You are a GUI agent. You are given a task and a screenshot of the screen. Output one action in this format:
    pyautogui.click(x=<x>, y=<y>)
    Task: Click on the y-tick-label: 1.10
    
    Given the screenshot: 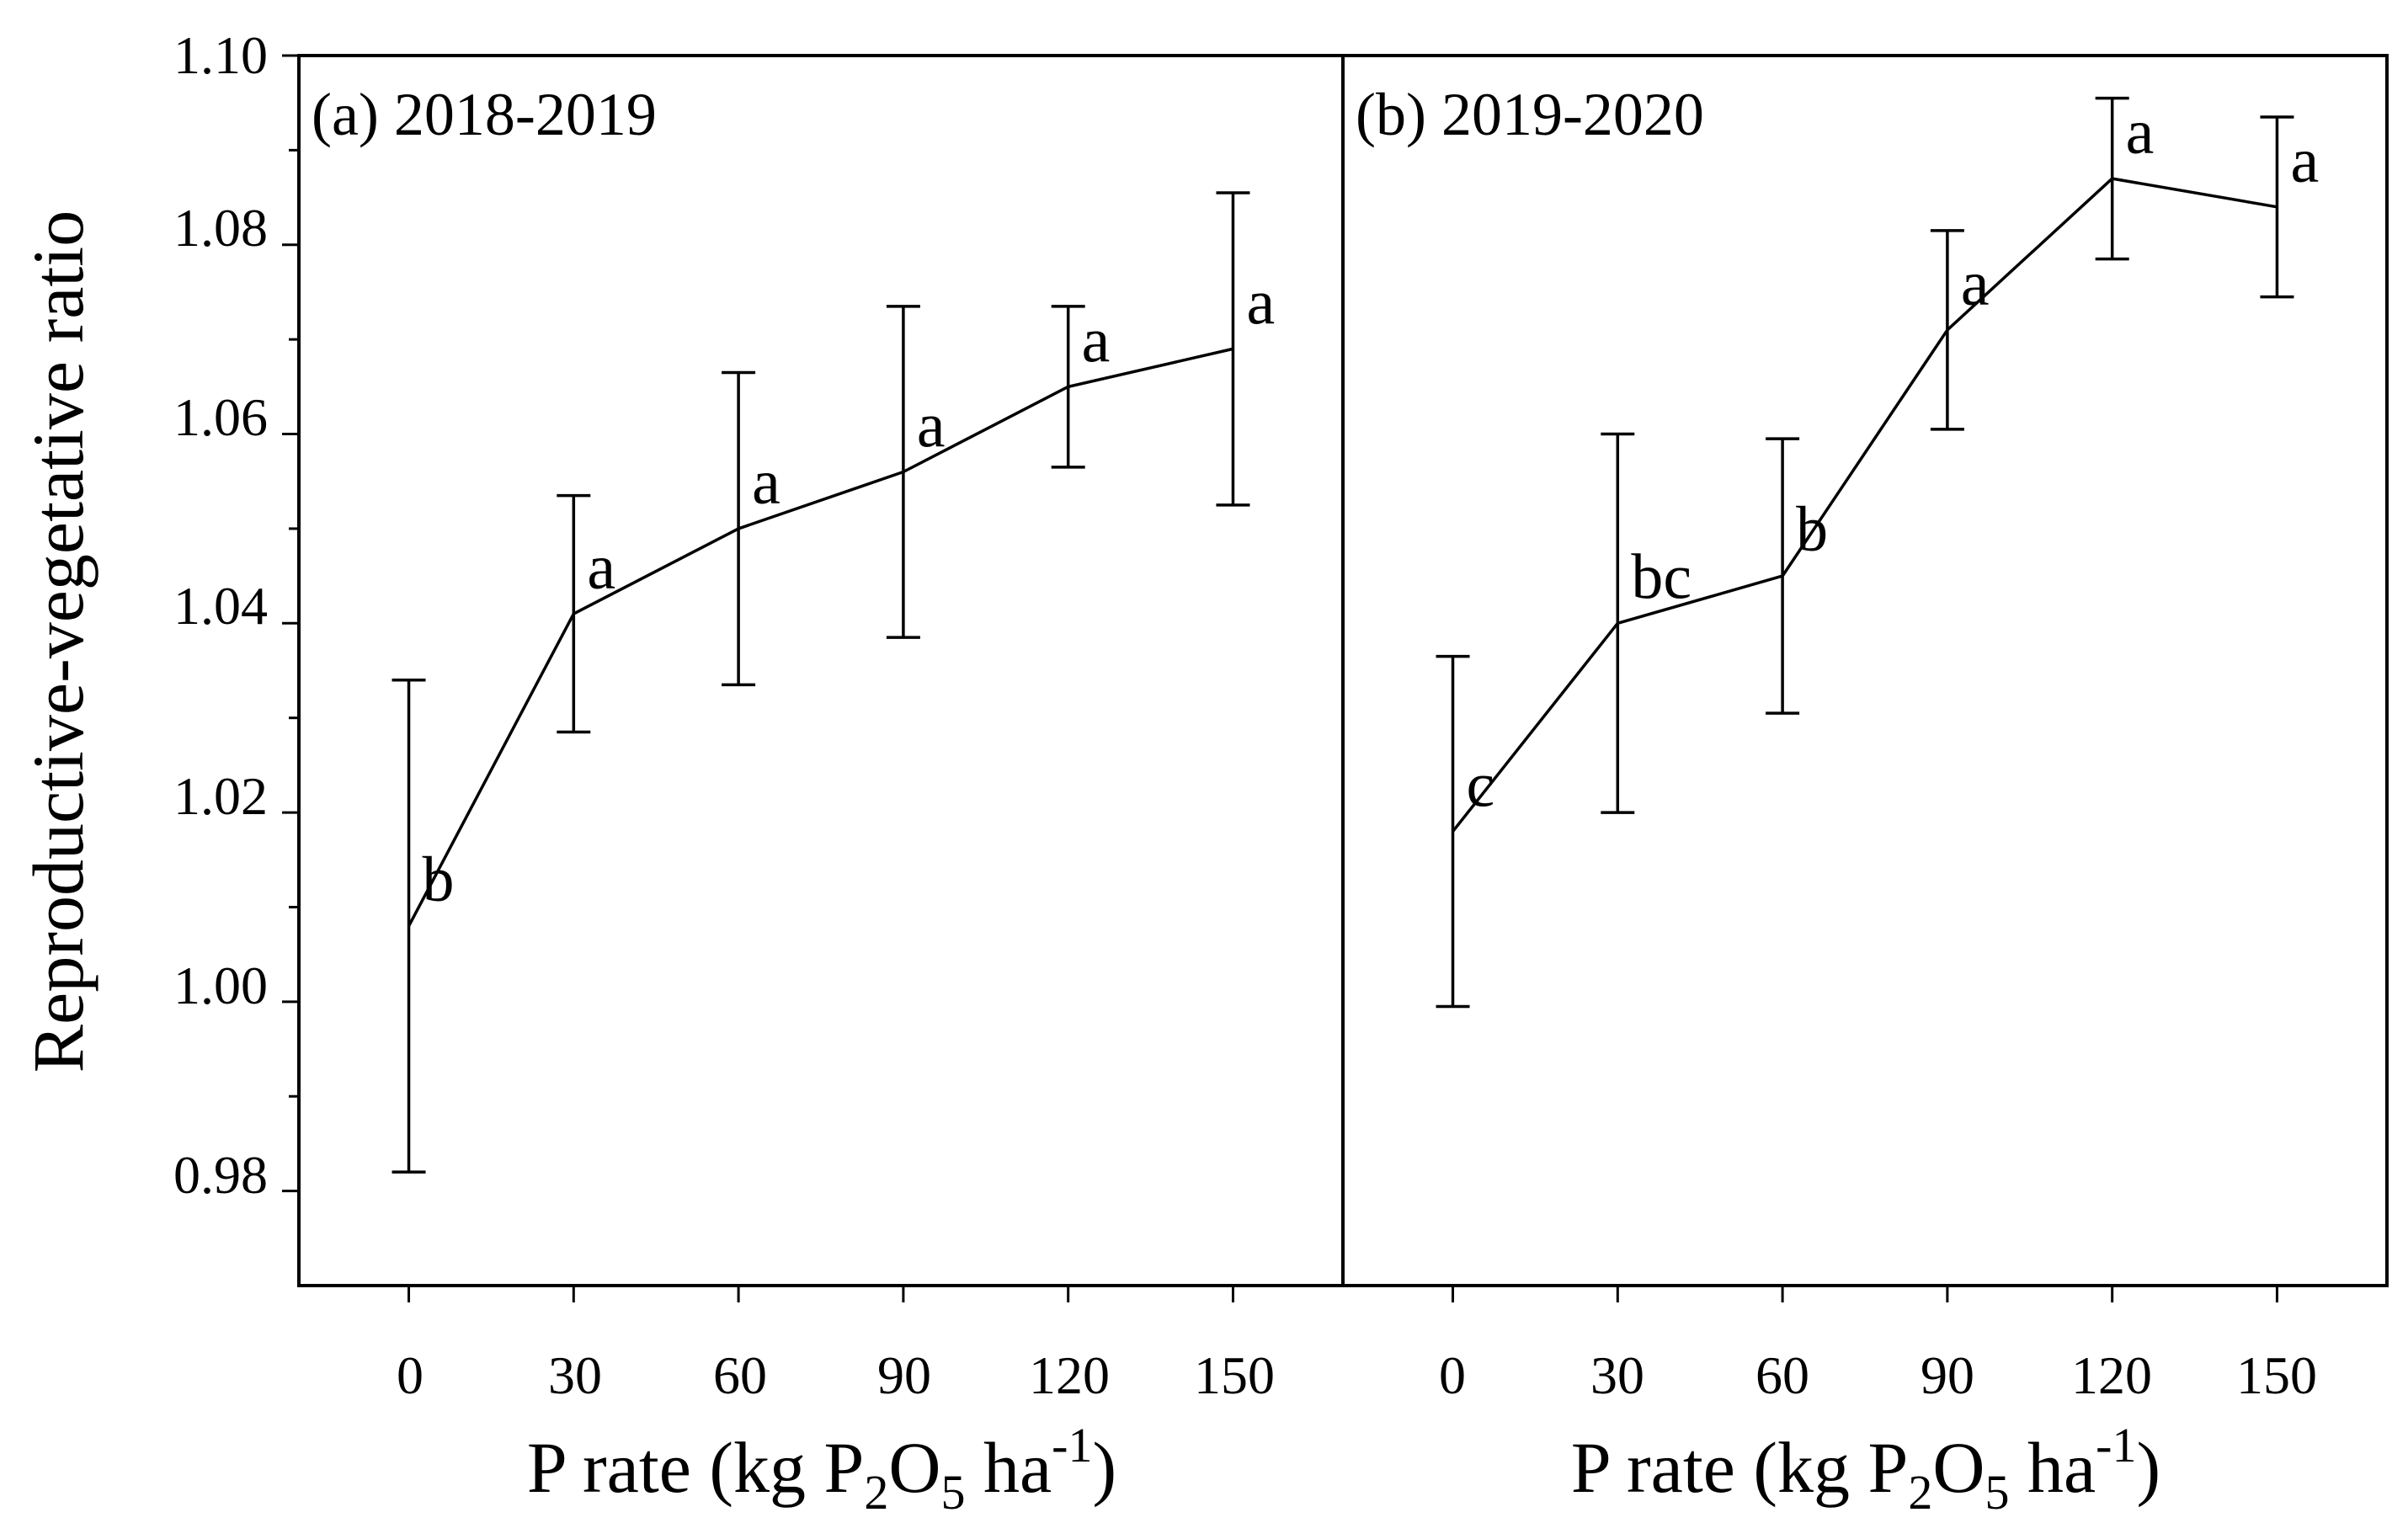 What is the action you would take?
    pyautogui.click(x=220, y=55)
    